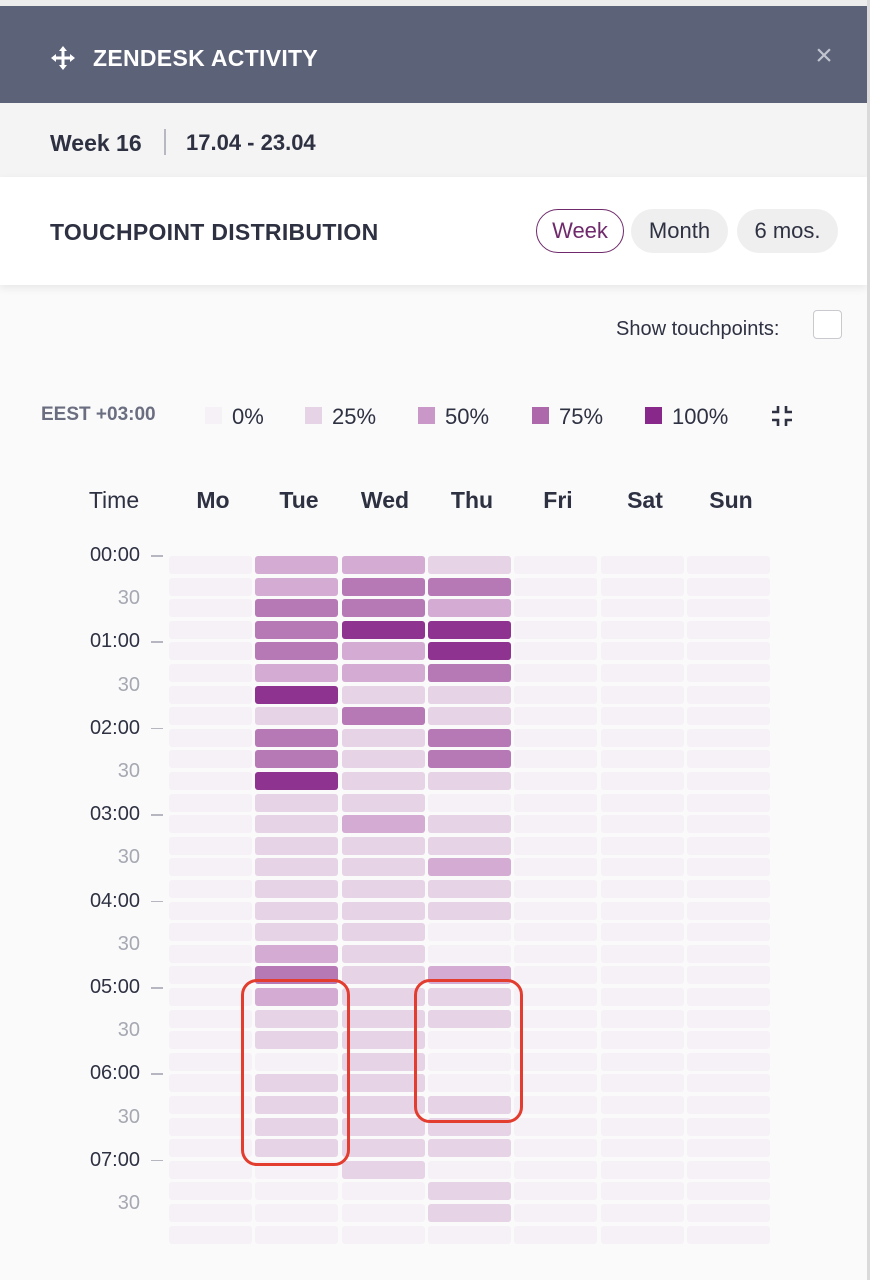 This screenshot has width=870, height=1280. I want to click on period-week-button: Week, so click(580, 231).